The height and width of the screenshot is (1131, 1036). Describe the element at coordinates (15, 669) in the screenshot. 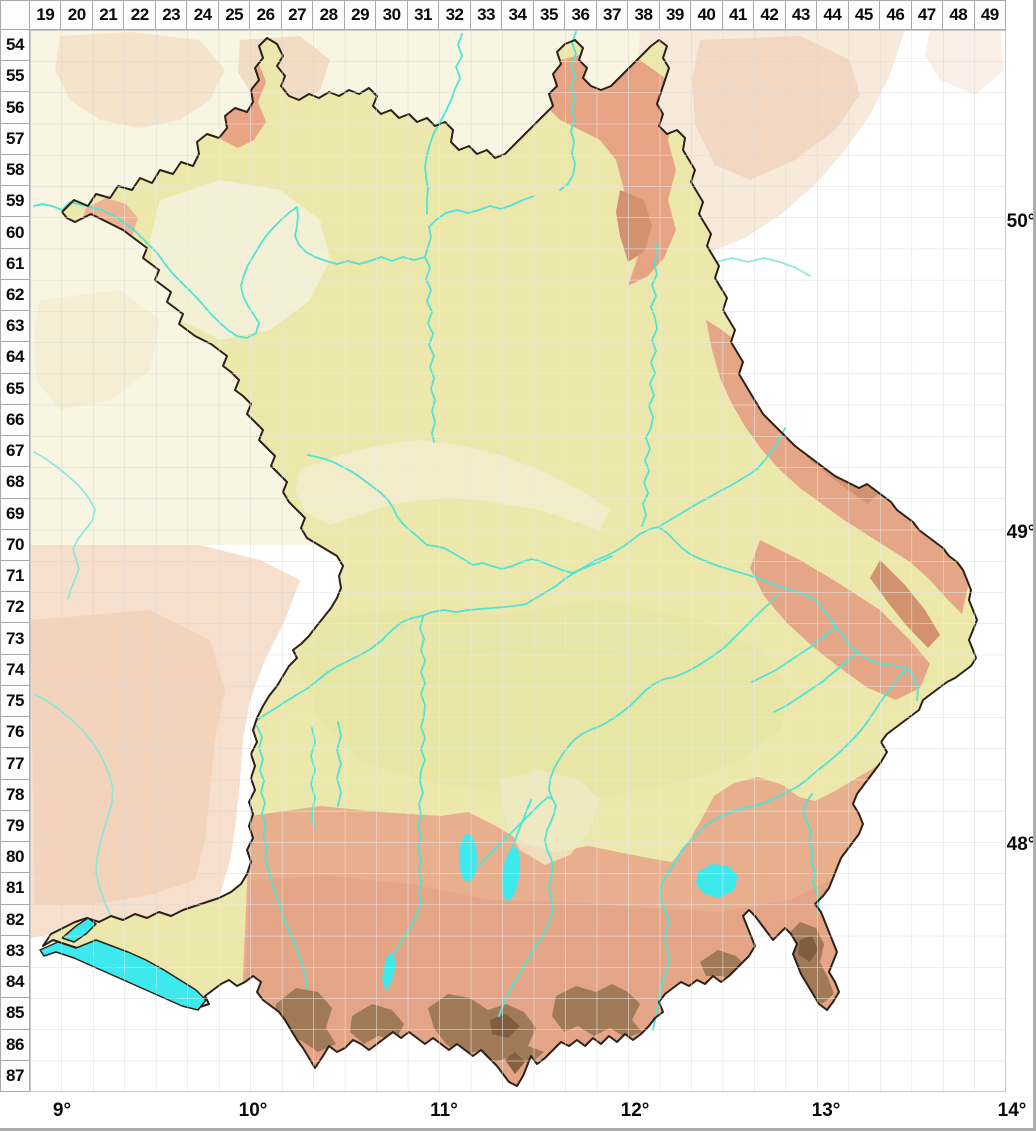

I see `row-header-cell: 74` at that location.